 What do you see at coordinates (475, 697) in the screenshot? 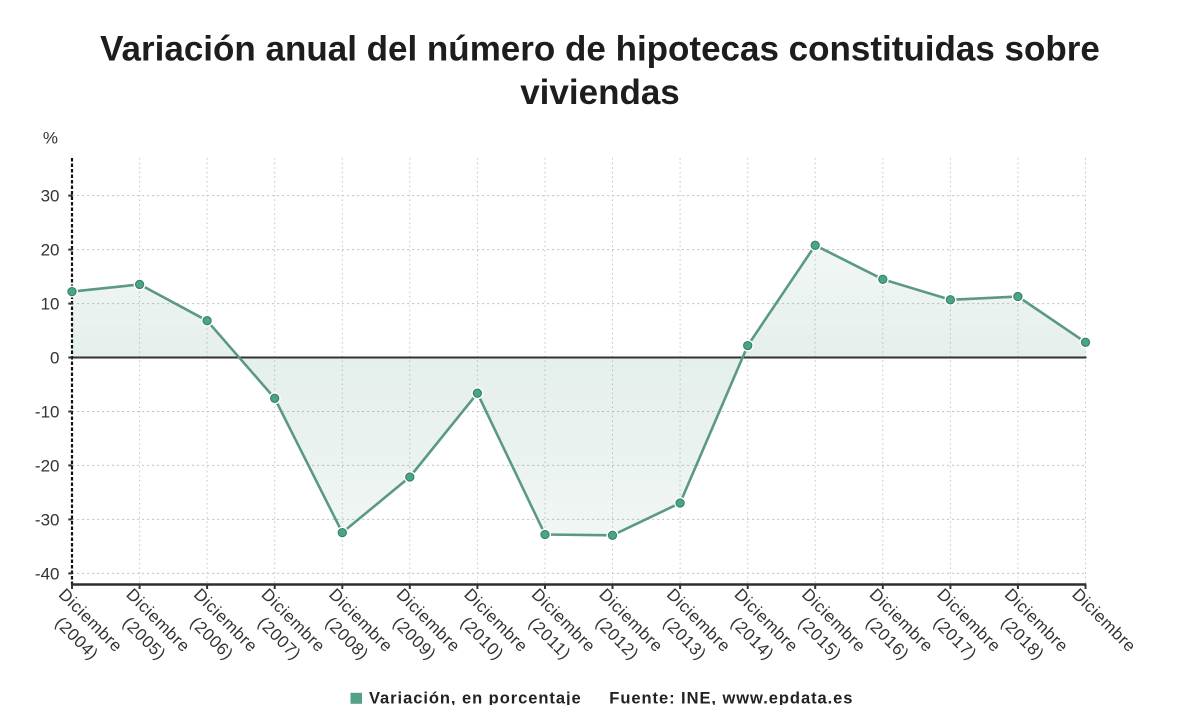
I see `svg-text: Variación, en porcentaje` at bounding box center [475, 697].